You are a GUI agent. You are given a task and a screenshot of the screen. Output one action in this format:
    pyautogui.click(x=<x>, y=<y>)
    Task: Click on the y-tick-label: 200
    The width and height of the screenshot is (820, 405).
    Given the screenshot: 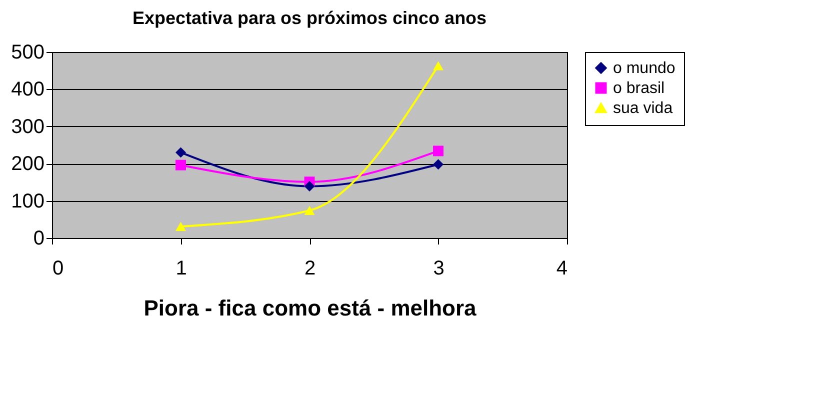 What is the action you would take?
    pyautogui.click(x=27, y=164)
    